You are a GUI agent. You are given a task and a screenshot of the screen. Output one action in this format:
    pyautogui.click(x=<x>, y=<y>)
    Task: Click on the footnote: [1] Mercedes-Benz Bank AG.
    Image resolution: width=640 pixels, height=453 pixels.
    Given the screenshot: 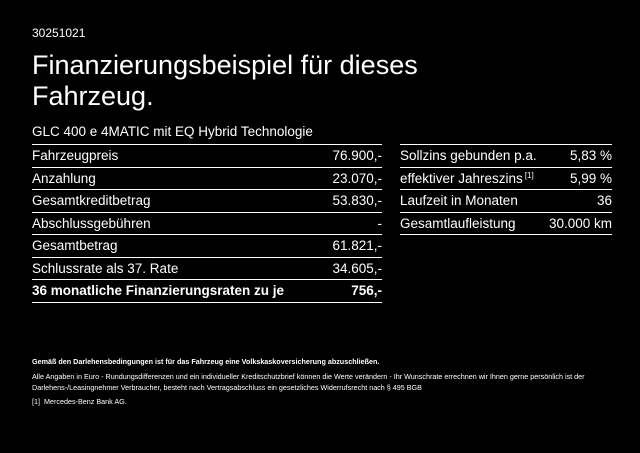 What is the action you would take?
    pyautogui.click(x=317, y=401)
    